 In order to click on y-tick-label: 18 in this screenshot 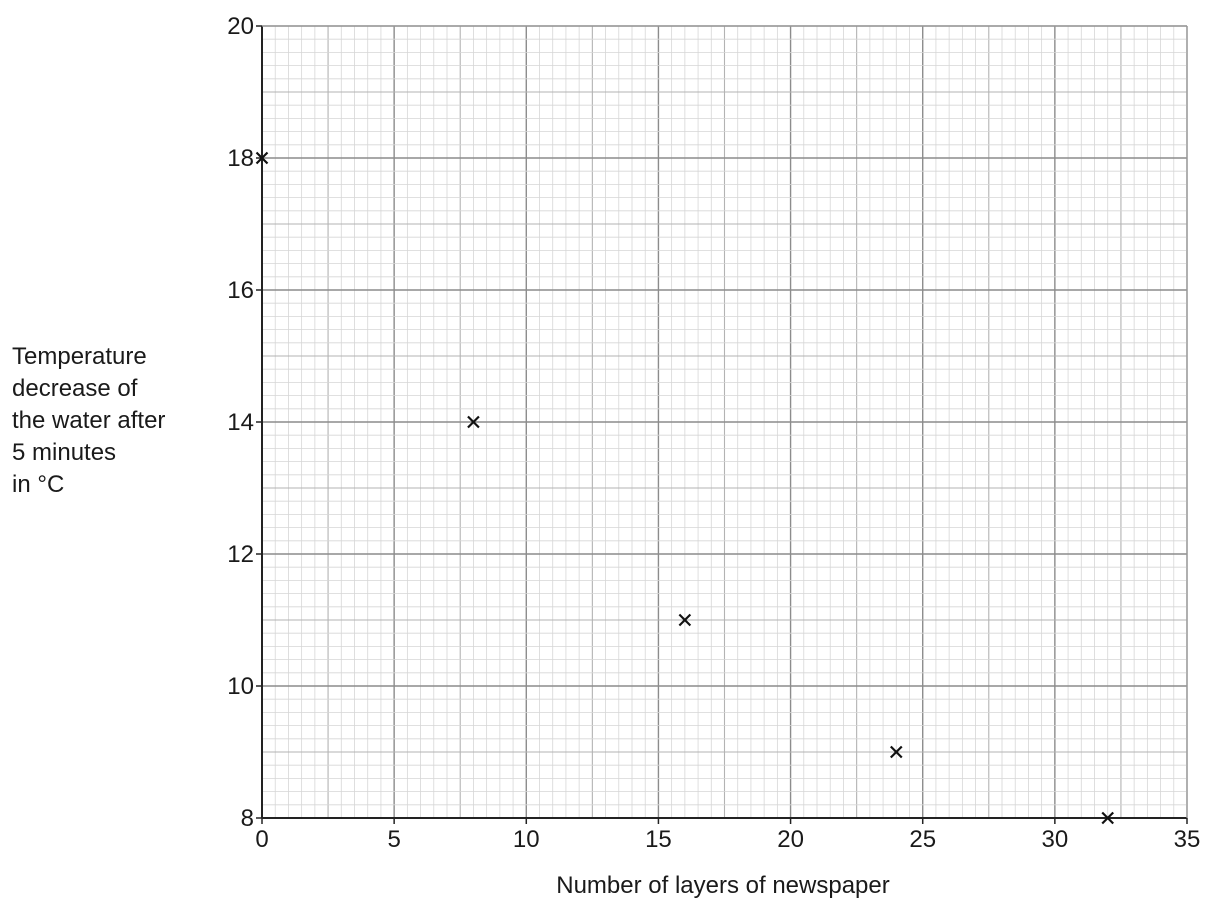, I will do `click(240, 158)`.